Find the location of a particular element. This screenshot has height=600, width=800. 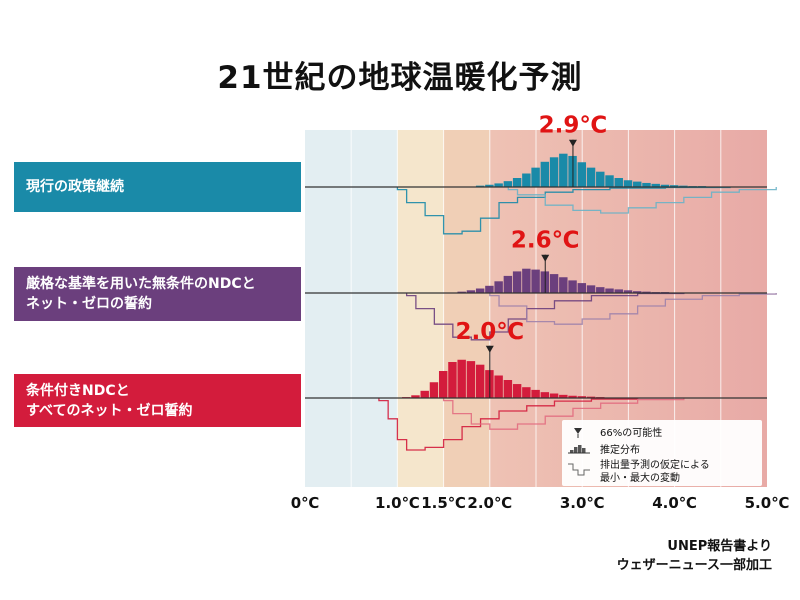

source-credit: UNEP報告書より ウェザーニュース一部加工 is located at coordinates (694, 556).